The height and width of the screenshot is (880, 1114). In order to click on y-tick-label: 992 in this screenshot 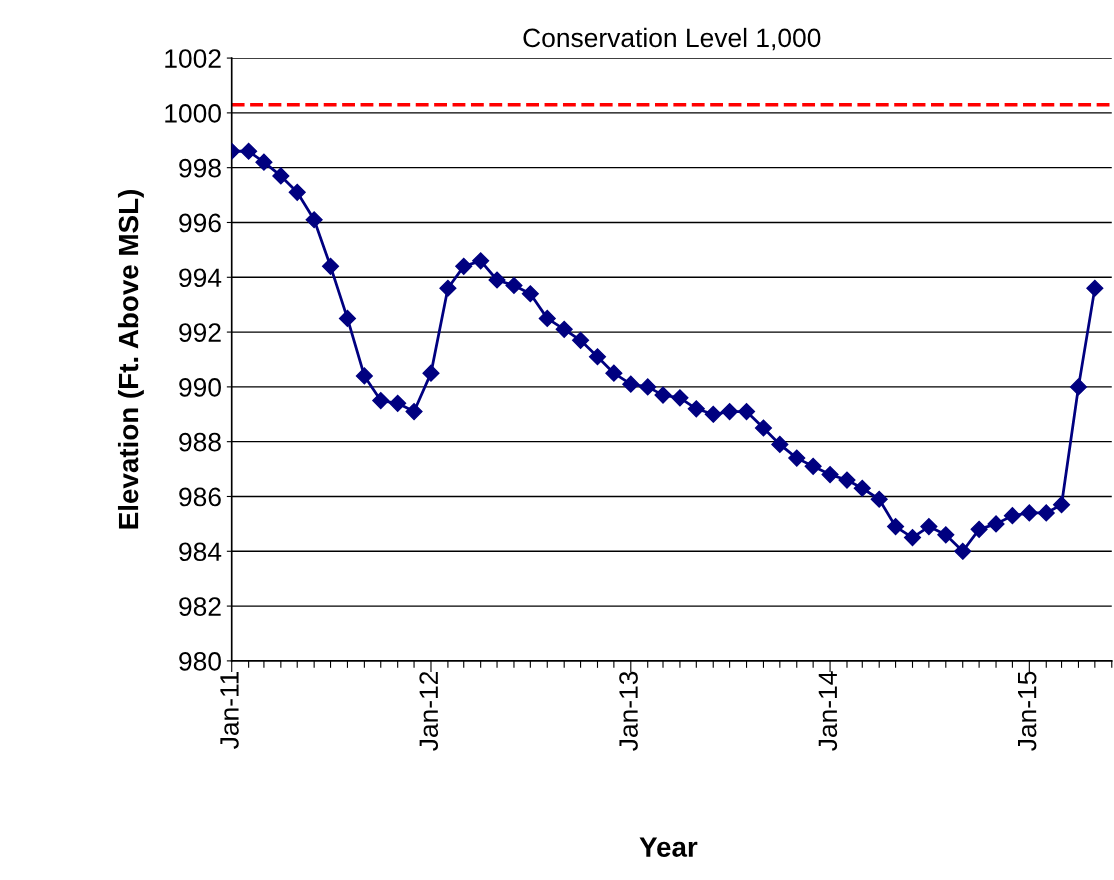, I will do `click(200, 332)`.